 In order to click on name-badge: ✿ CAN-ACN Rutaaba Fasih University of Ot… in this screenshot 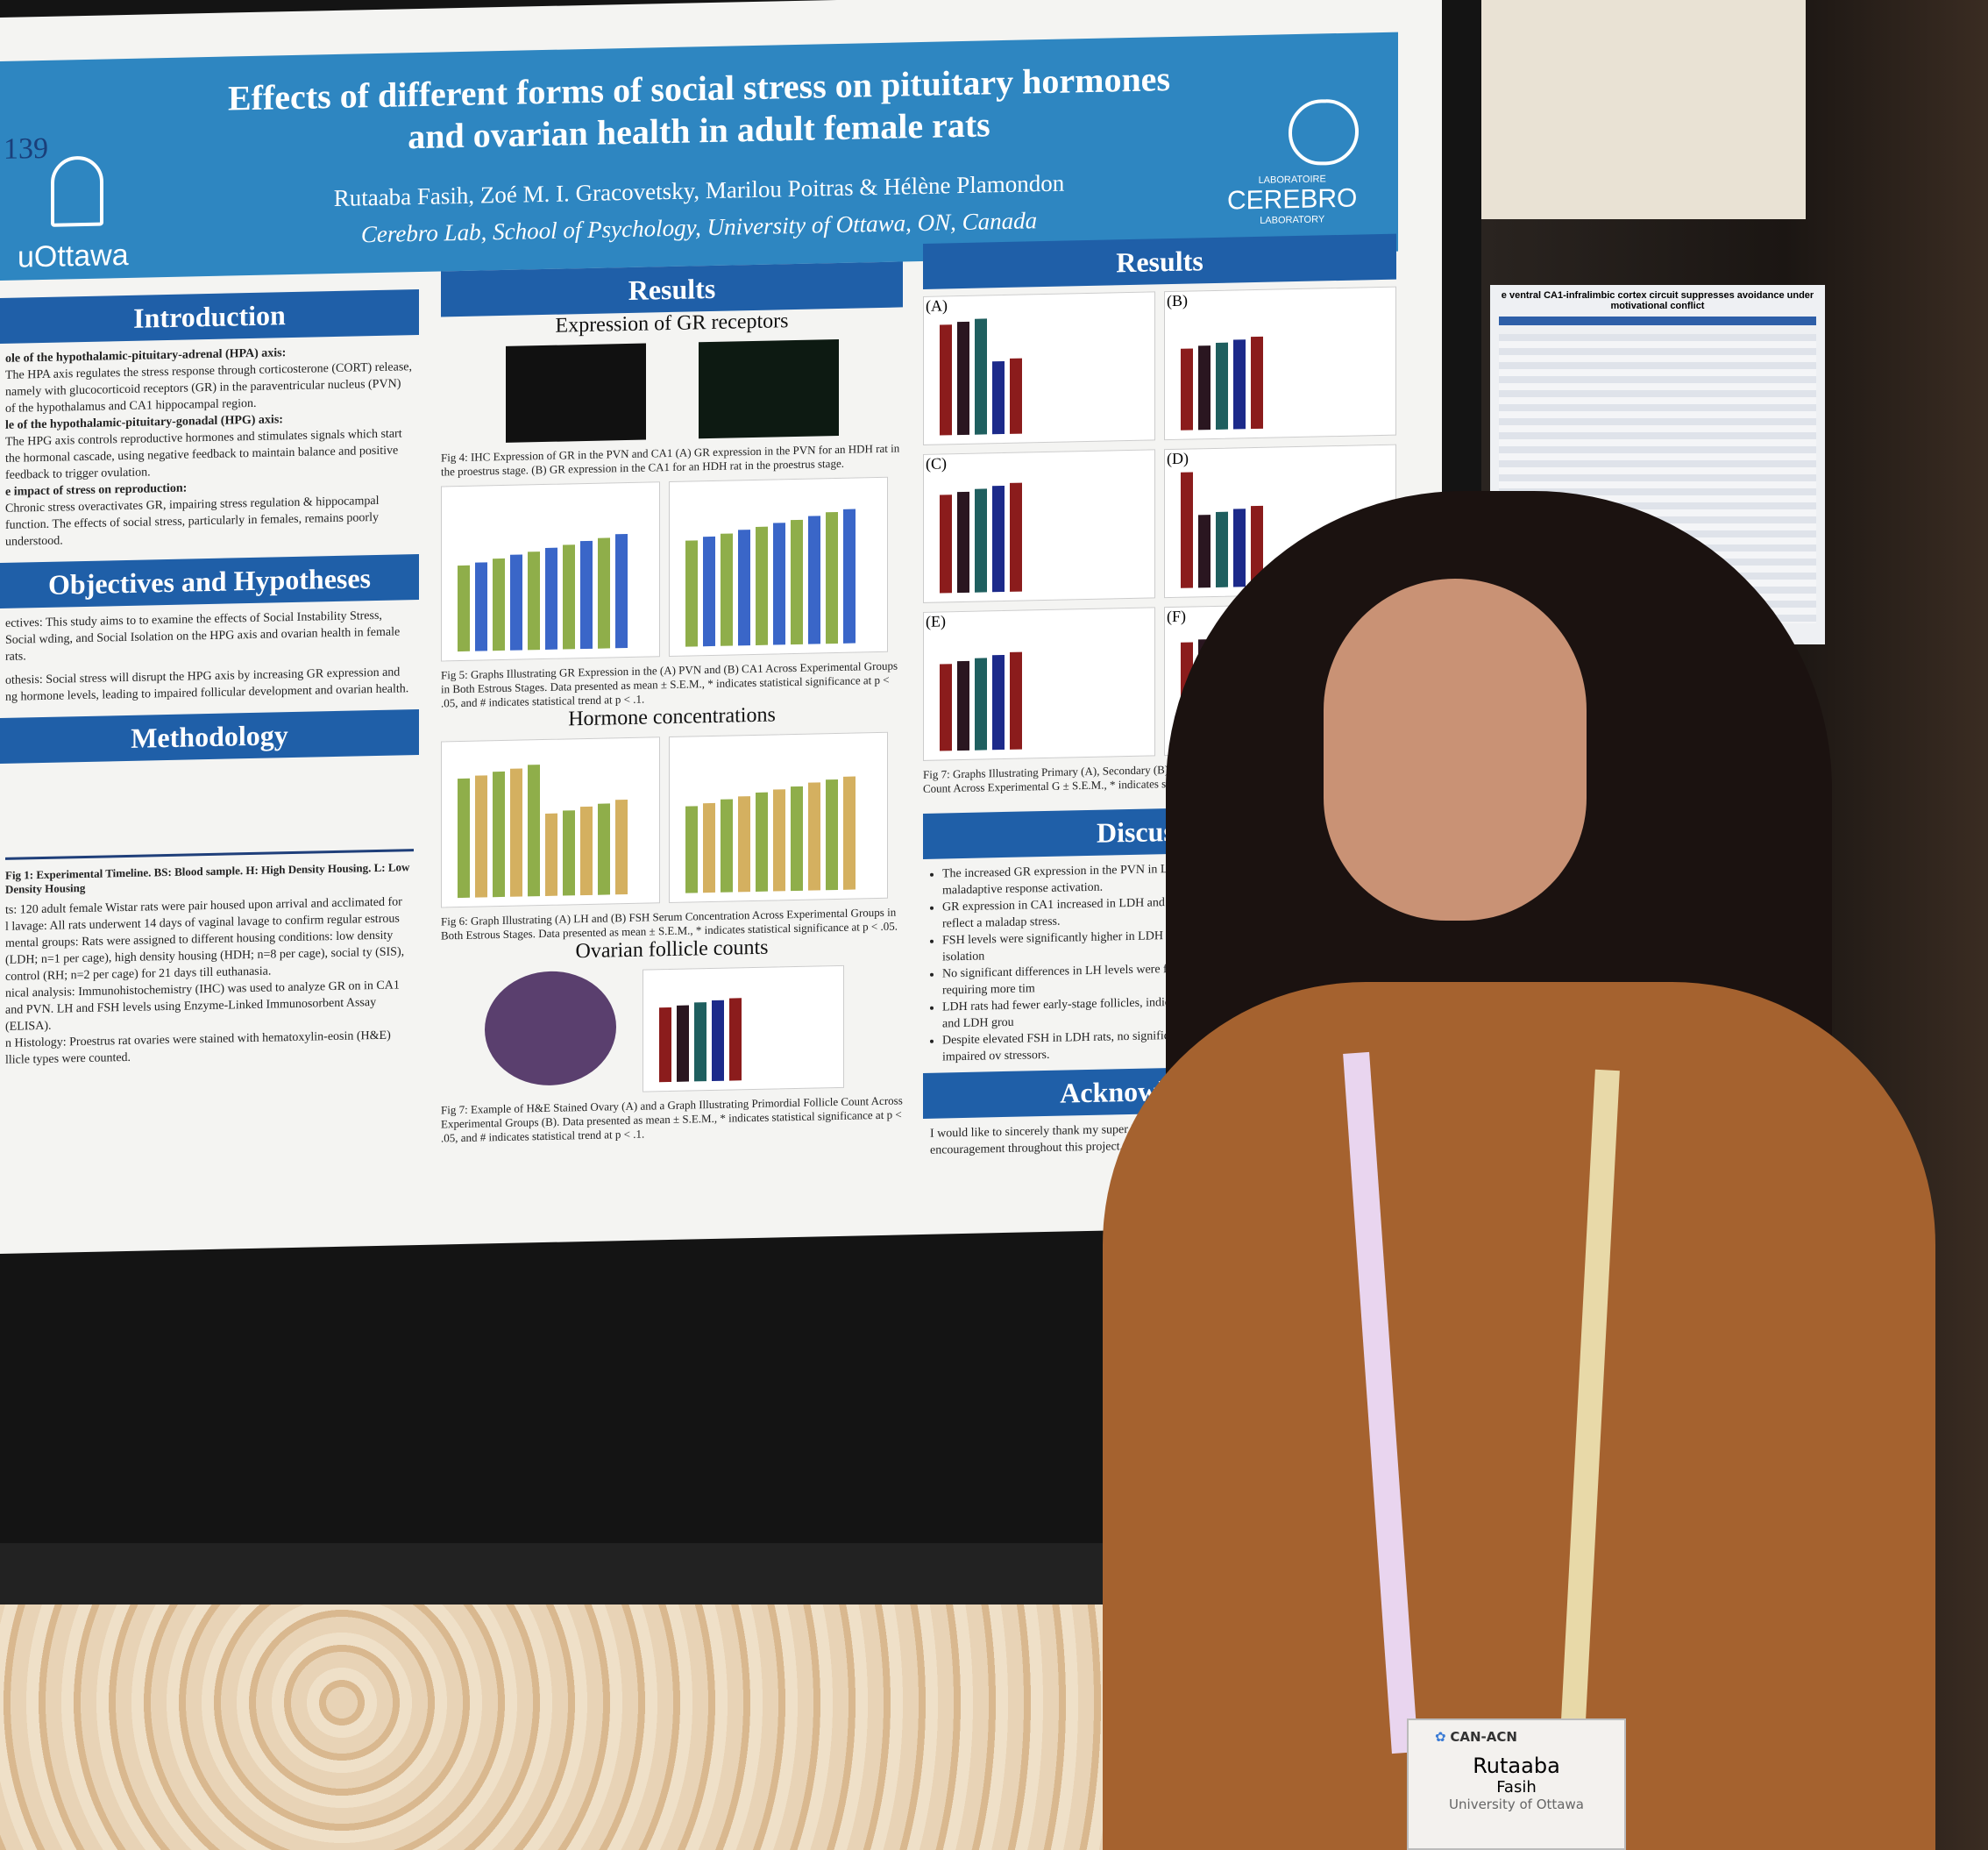, I will do `click(1516, 1784)`.